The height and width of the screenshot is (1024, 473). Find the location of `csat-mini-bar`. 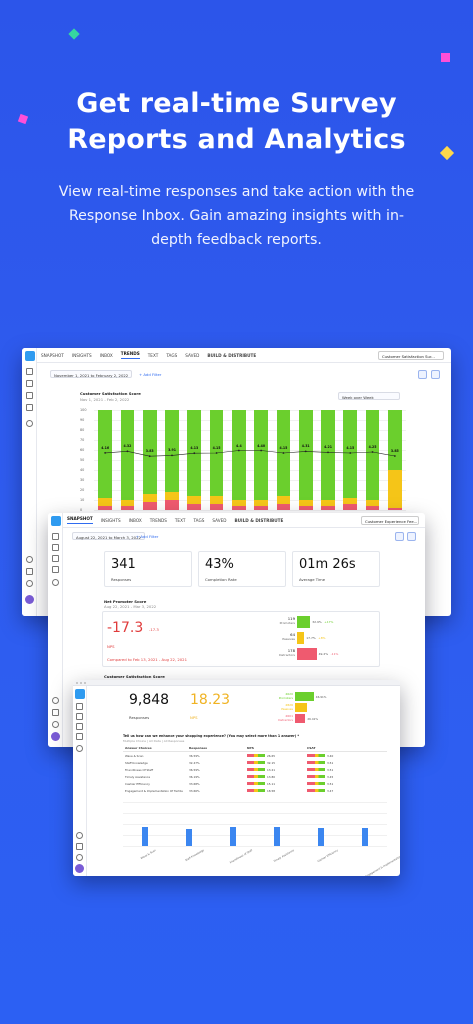

csat-mini-bar is located at coordinates (316, 790).